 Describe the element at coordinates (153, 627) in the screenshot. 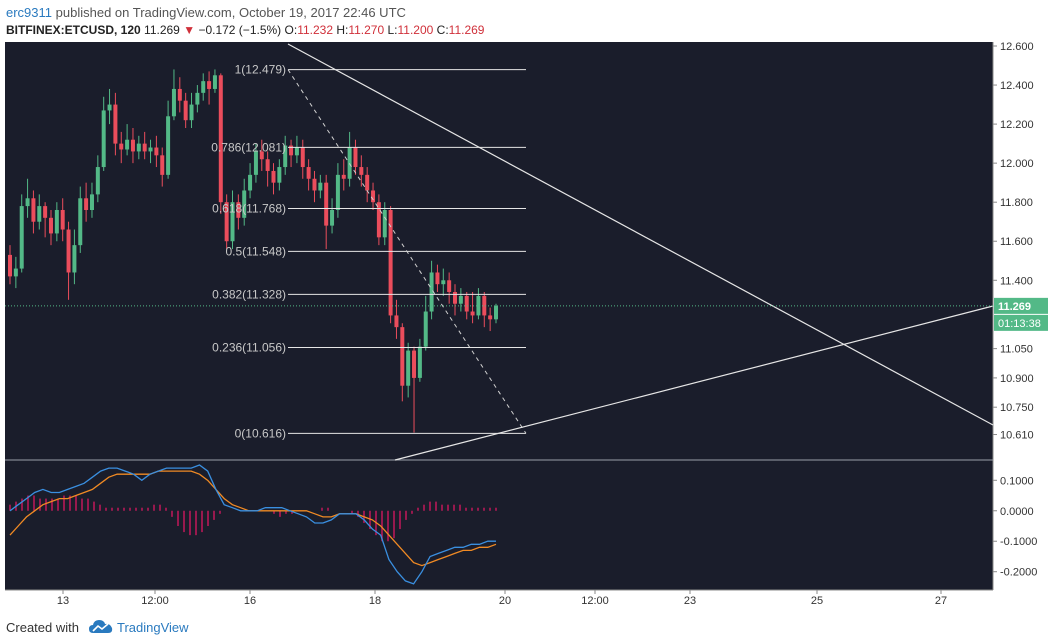

I see `tradingview-link: TradingView` at that location.